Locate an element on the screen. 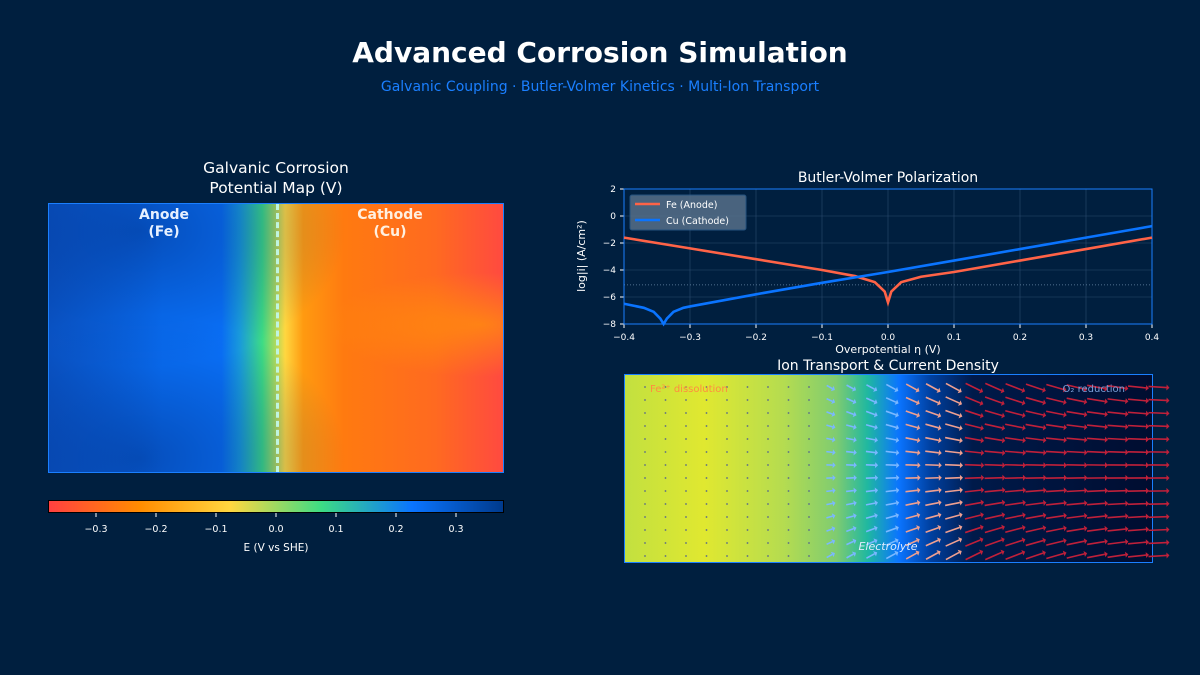  bv-plot-frame is located at coordinates (888, 256).